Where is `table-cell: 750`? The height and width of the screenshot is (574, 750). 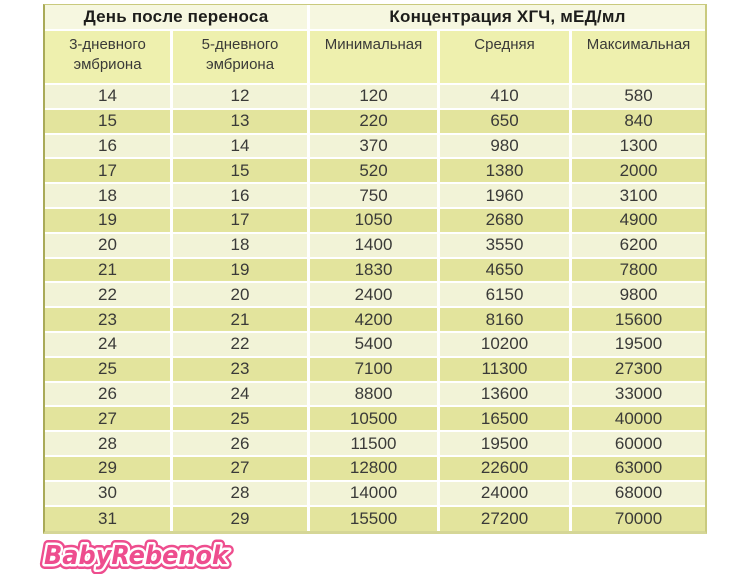
table-cell: 750 is located at coordinates (375, 196).